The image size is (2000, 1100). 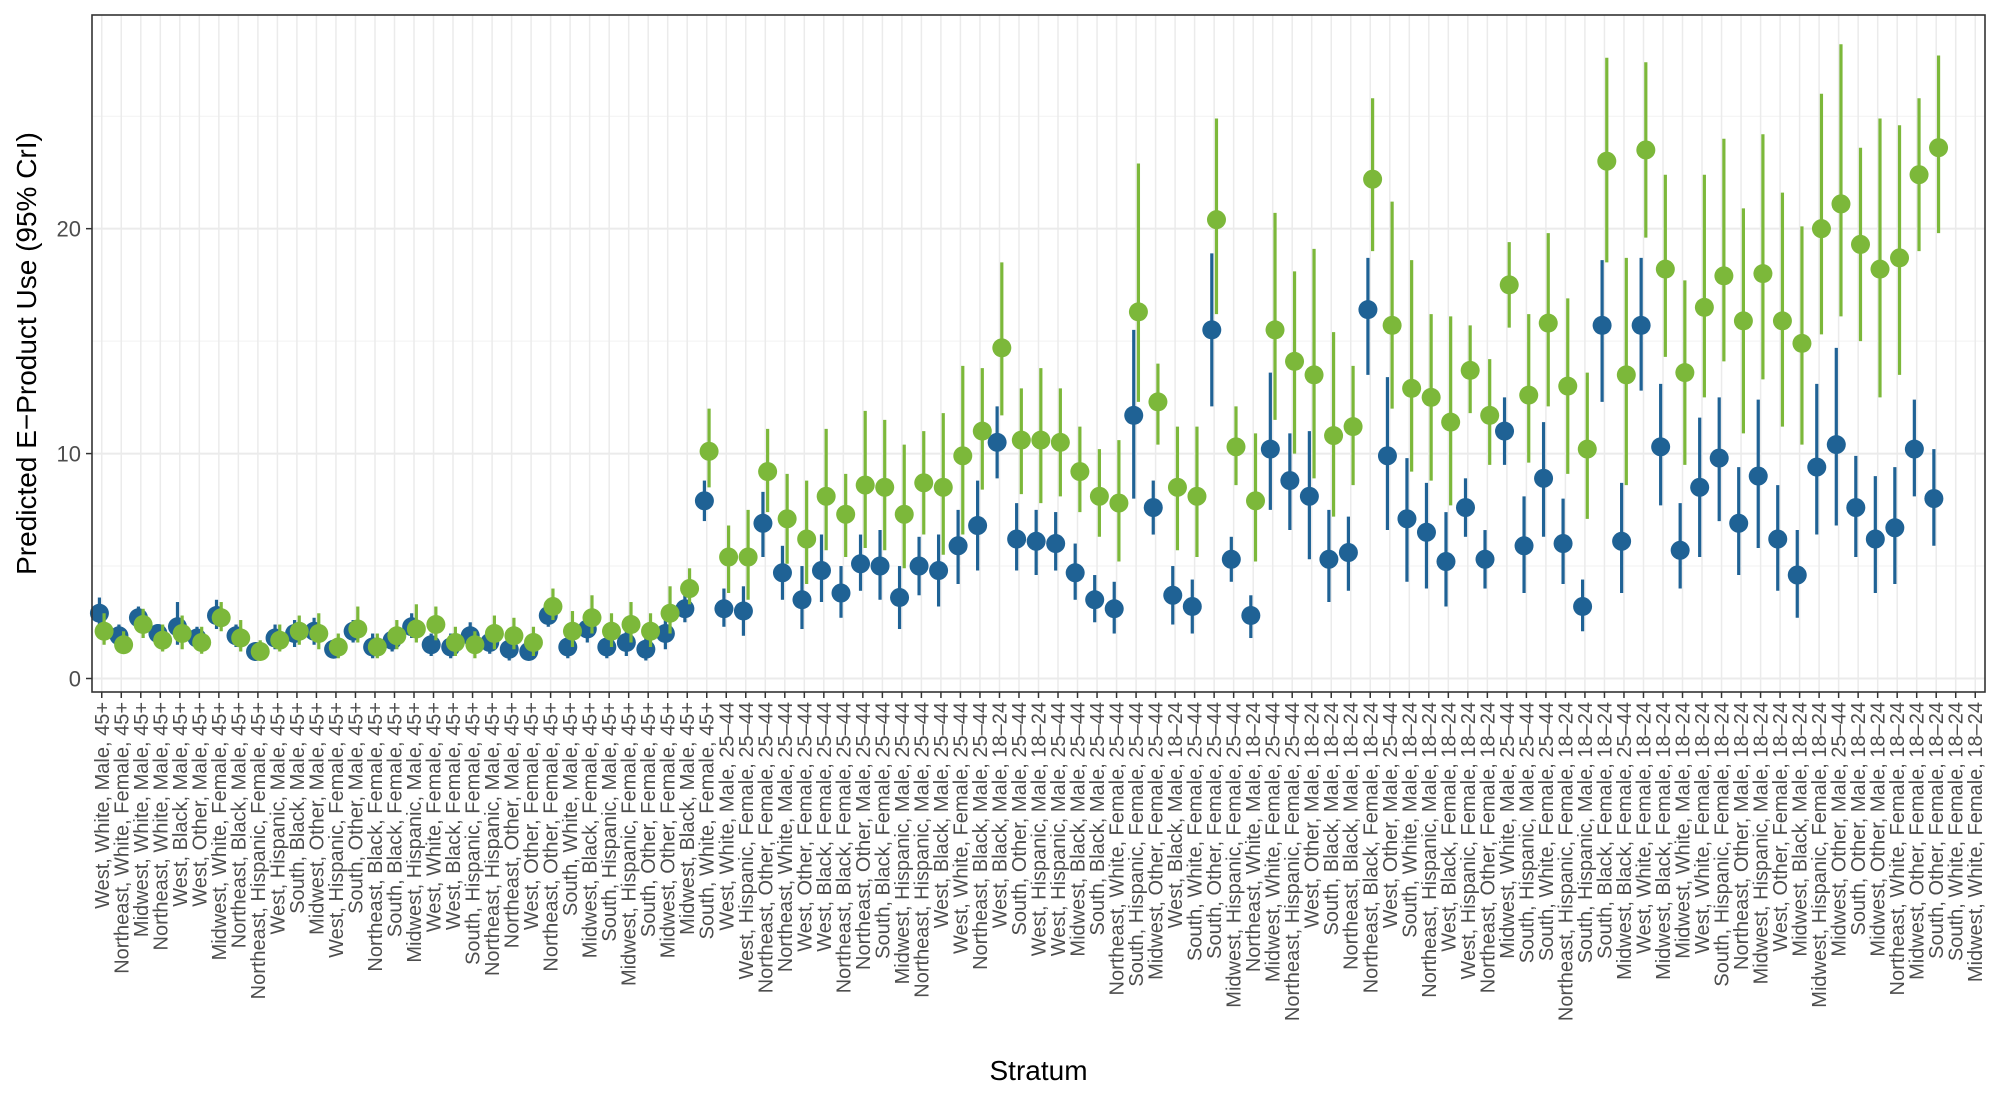 What do you see at coordinates (1547, 831) in the screenshot?
I see `x-tick-label: South, White, Female, 25–44` at bounding box center [1547, 831].